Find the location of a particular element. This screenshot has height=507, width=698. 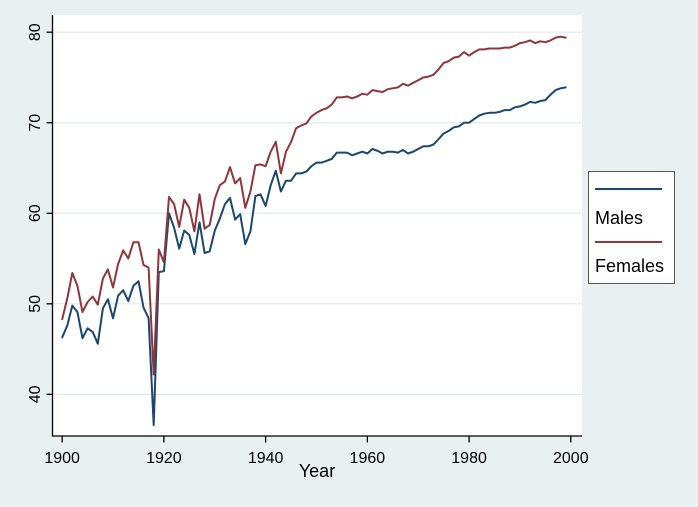

females-line-sample-icon is located at coordinates (628, 242).